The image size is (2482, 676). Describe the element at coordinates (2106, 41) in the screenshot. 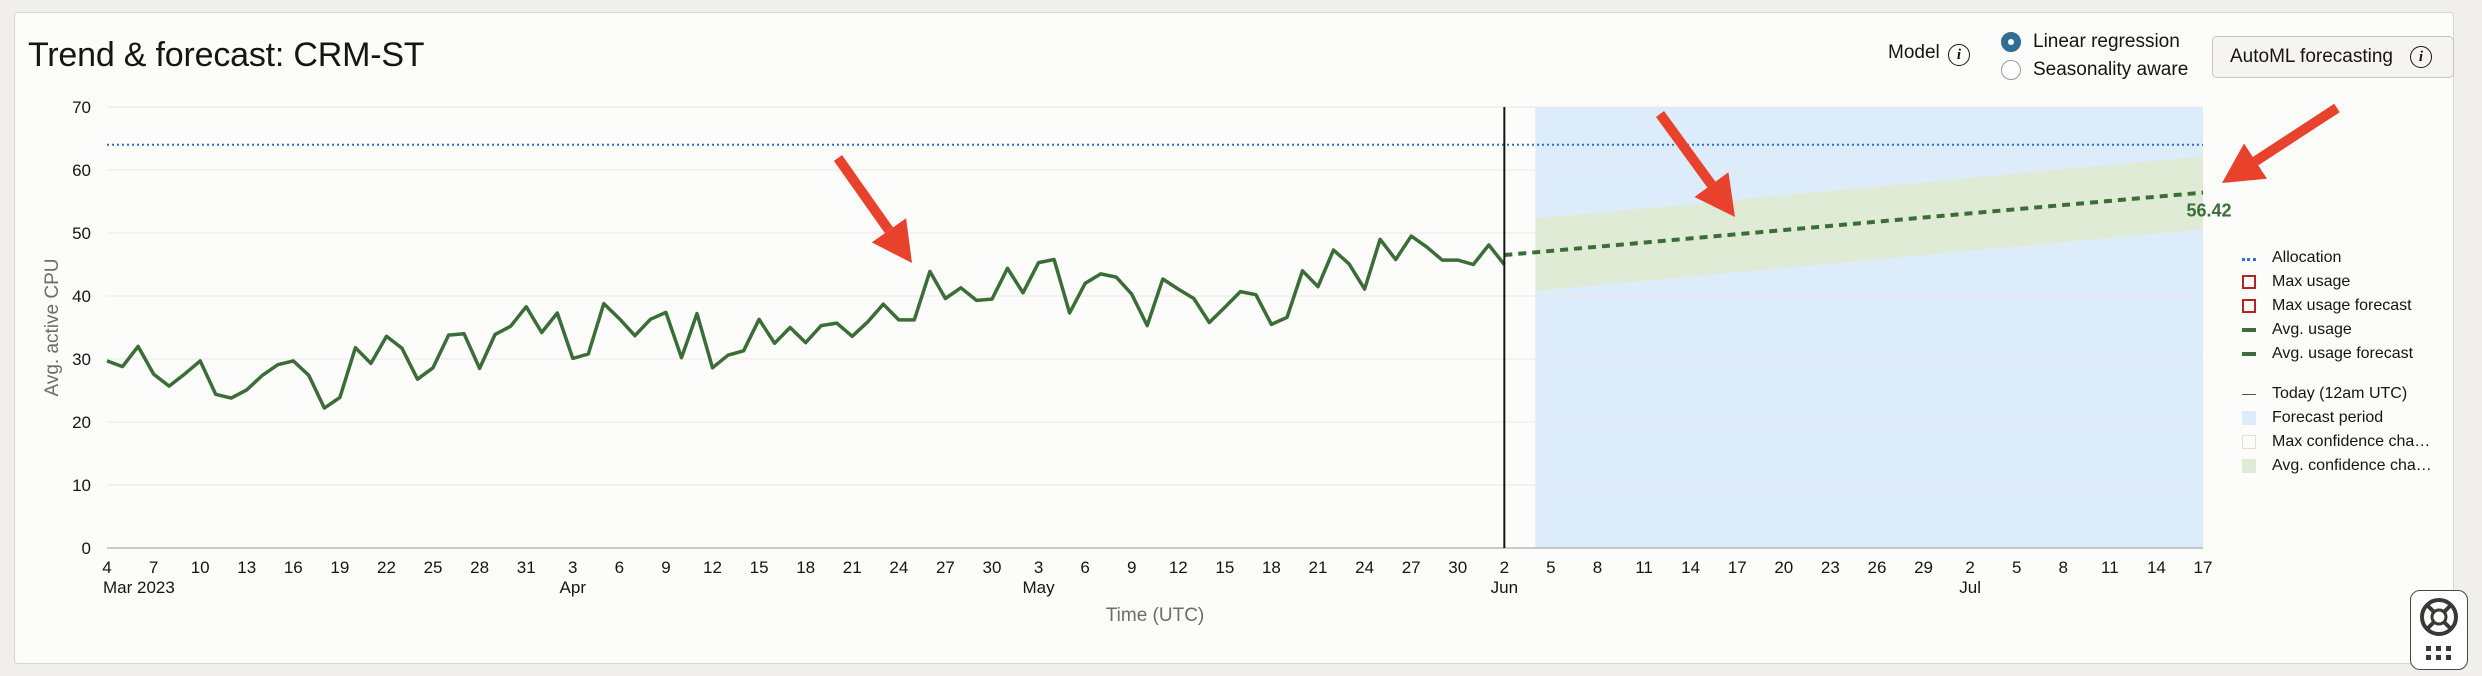

I see `radio-label-linear: Linear regression` at that location.